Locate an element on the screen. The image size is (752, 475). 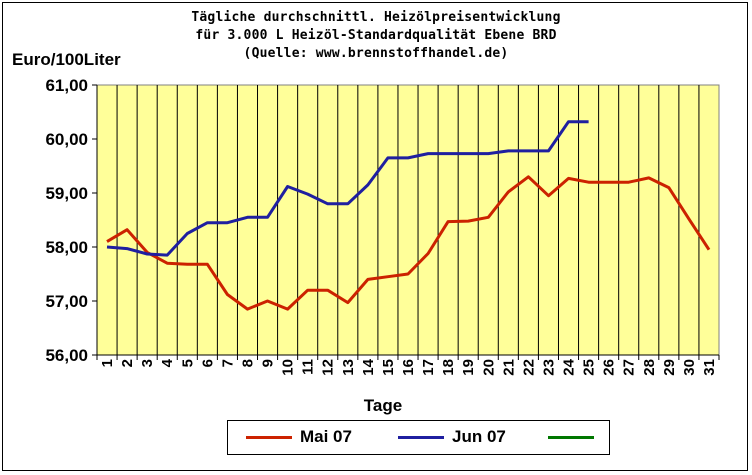
x-tick-label: 16 is located at coordinates (408, 367).